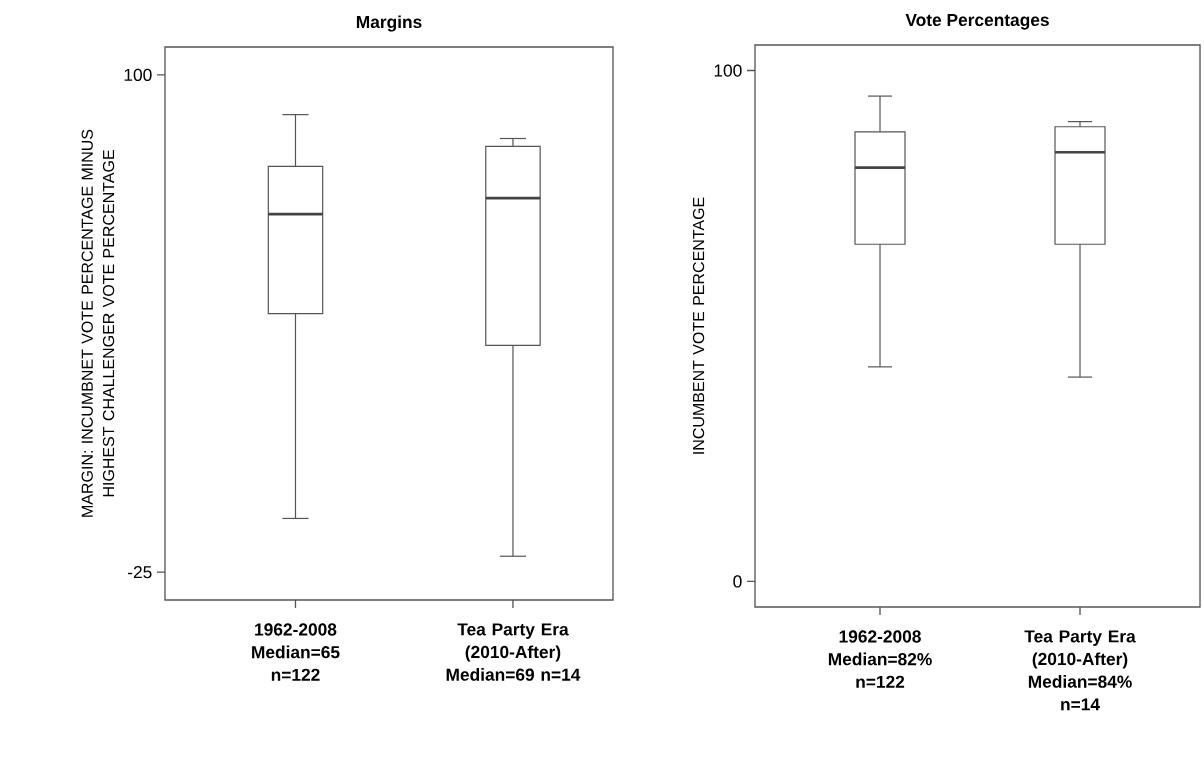 This screenshot has width=1204, height=761. What do you see at coordinates (698, 325) in the screenshot?
I see `y-axis-title: INCUMBENT VOTE PERCENTAGE` at bounding box center [698, 325].